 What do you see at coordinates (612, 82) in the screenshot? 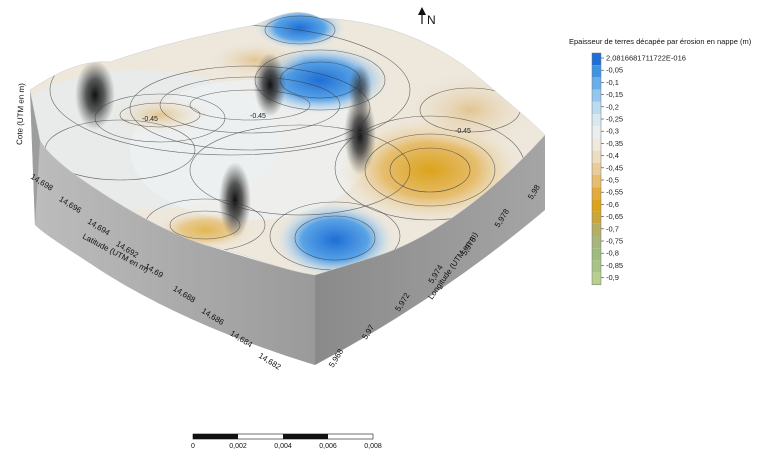
I see `legend-label: -0,1` at bounding box center [612, 82].